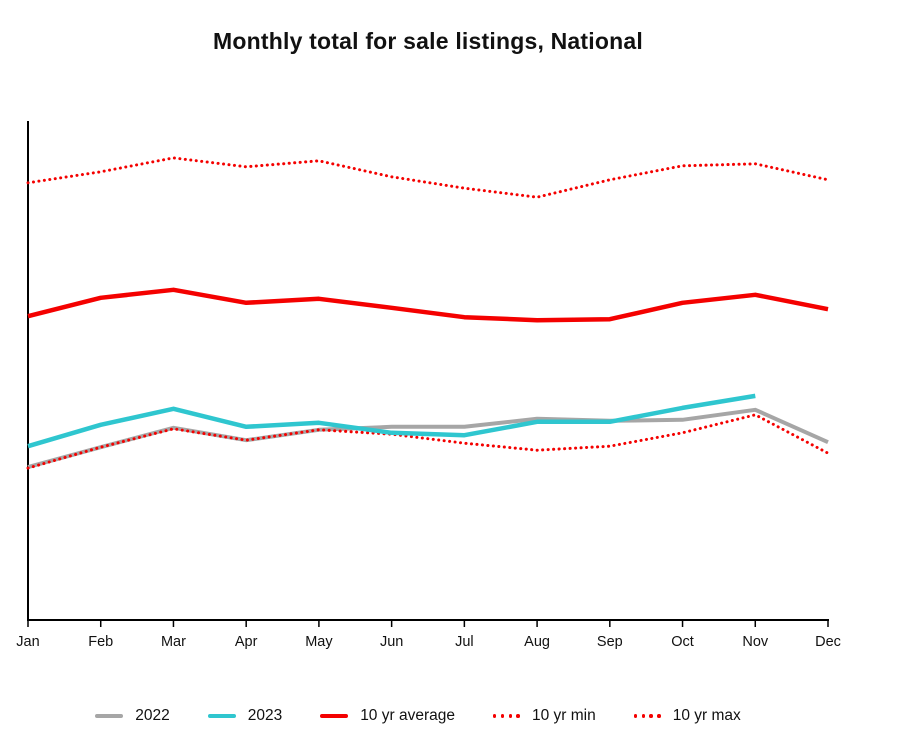 This screenshot has width=900, height=745. What do you see at coordinates (428, 177) in the screenshot?
I see `series-line-10-yr-max` at bounding box center [428, 177].